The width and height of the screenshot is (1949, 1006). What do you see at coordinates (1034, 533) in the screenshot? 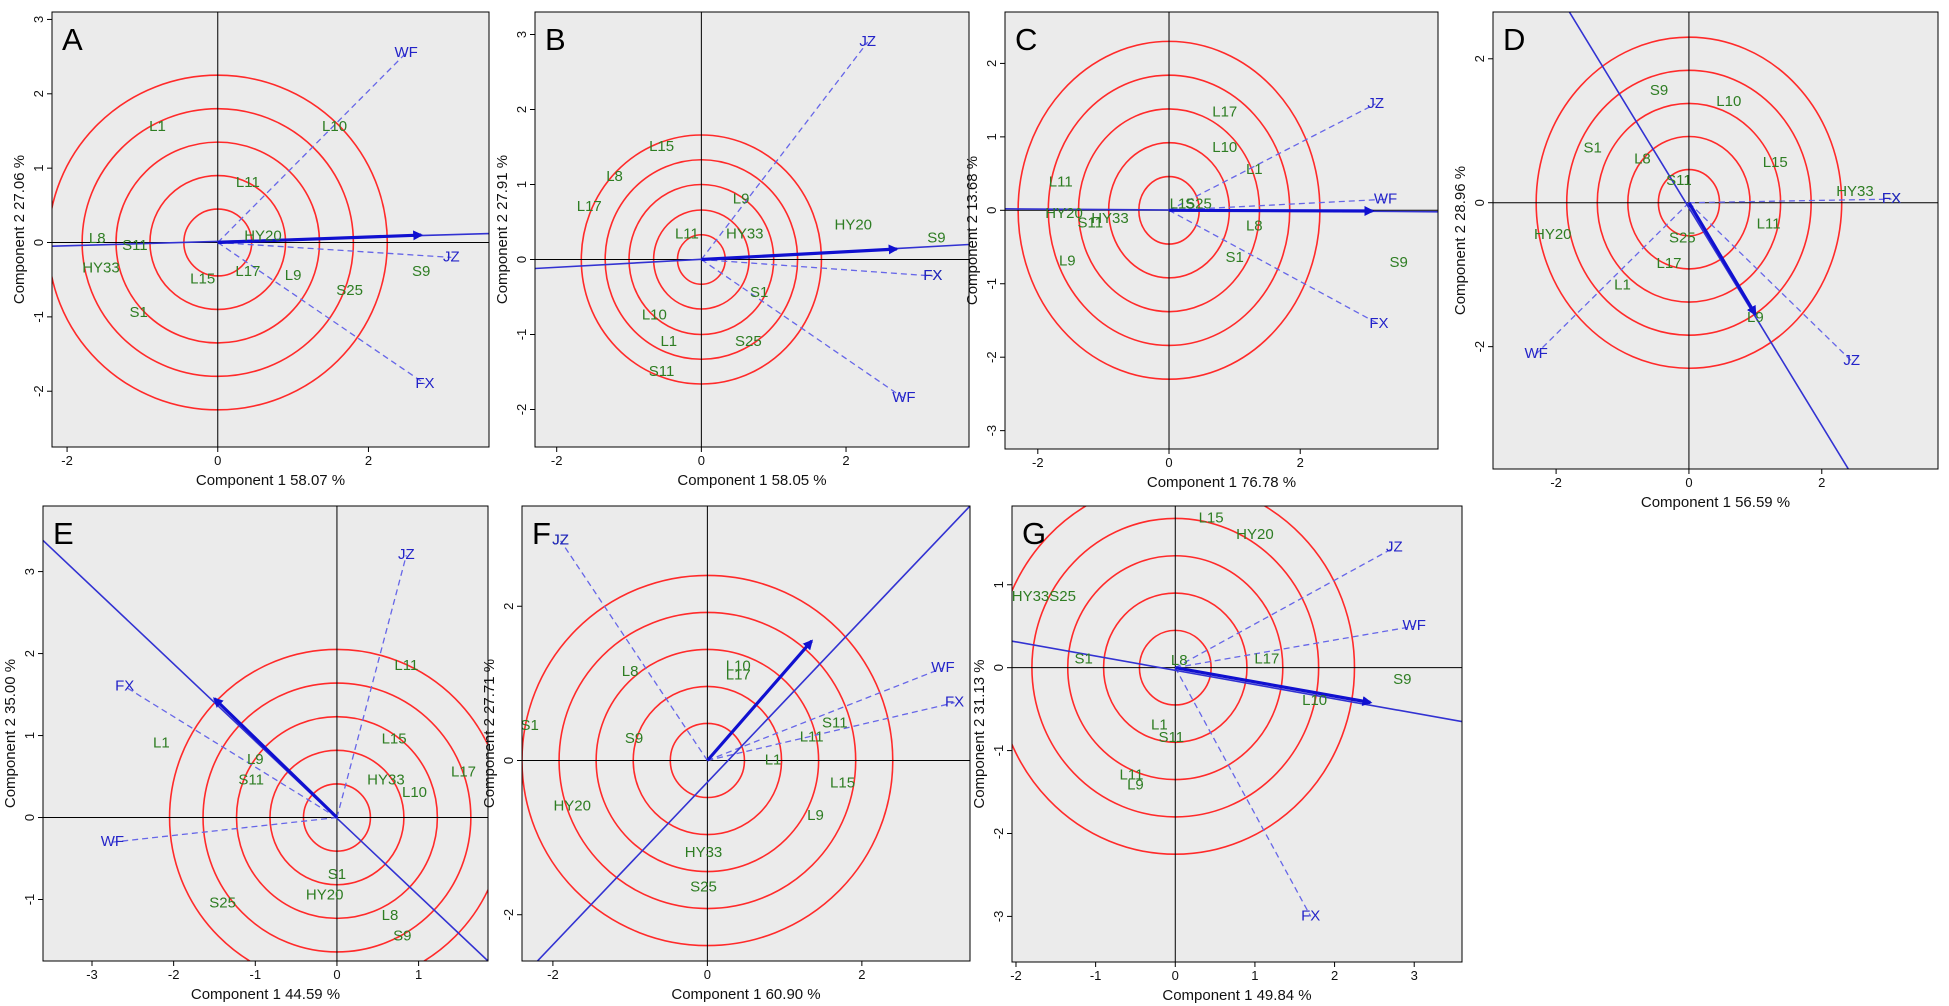
I see `panel-letter: G` at bounding box center [1034, 533].